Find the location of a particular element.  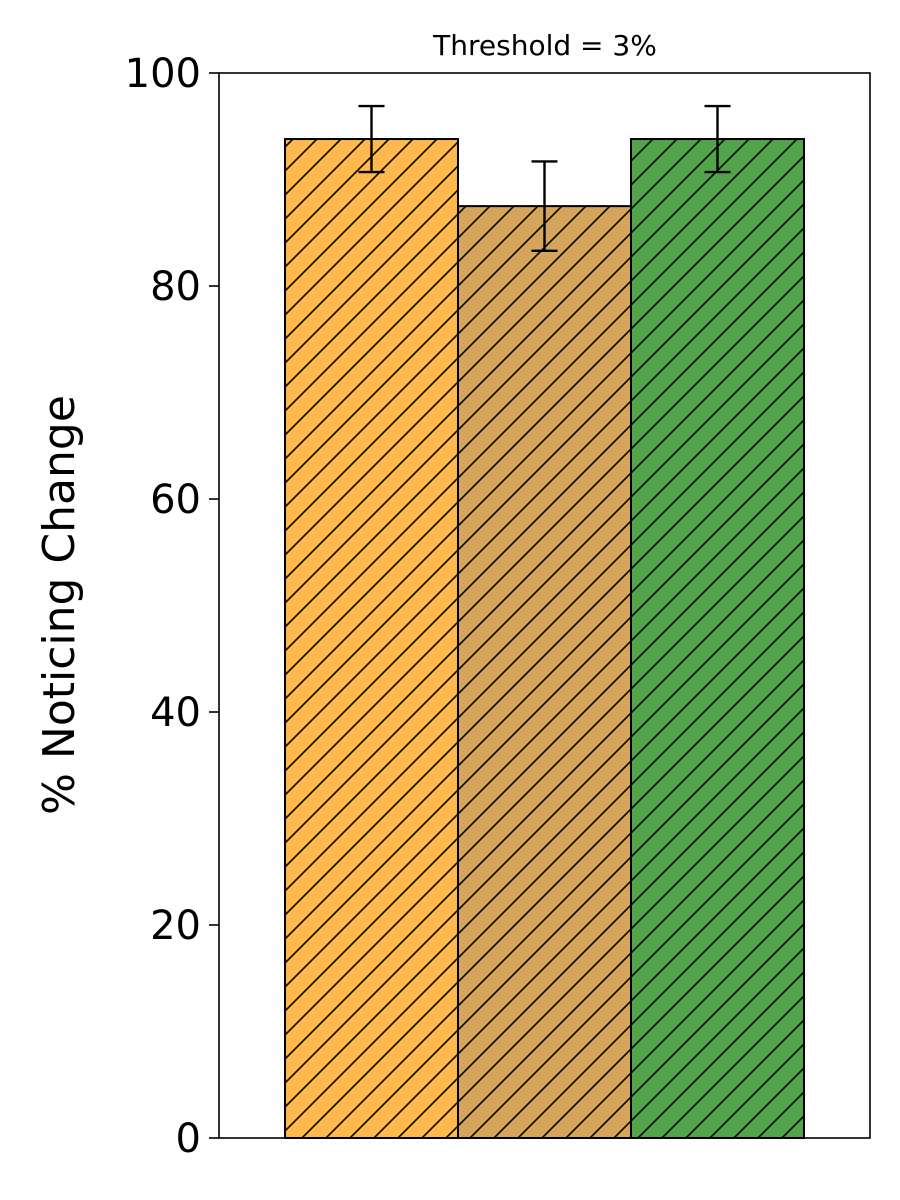

error-bars-layer is located at coordinates (544, 178).